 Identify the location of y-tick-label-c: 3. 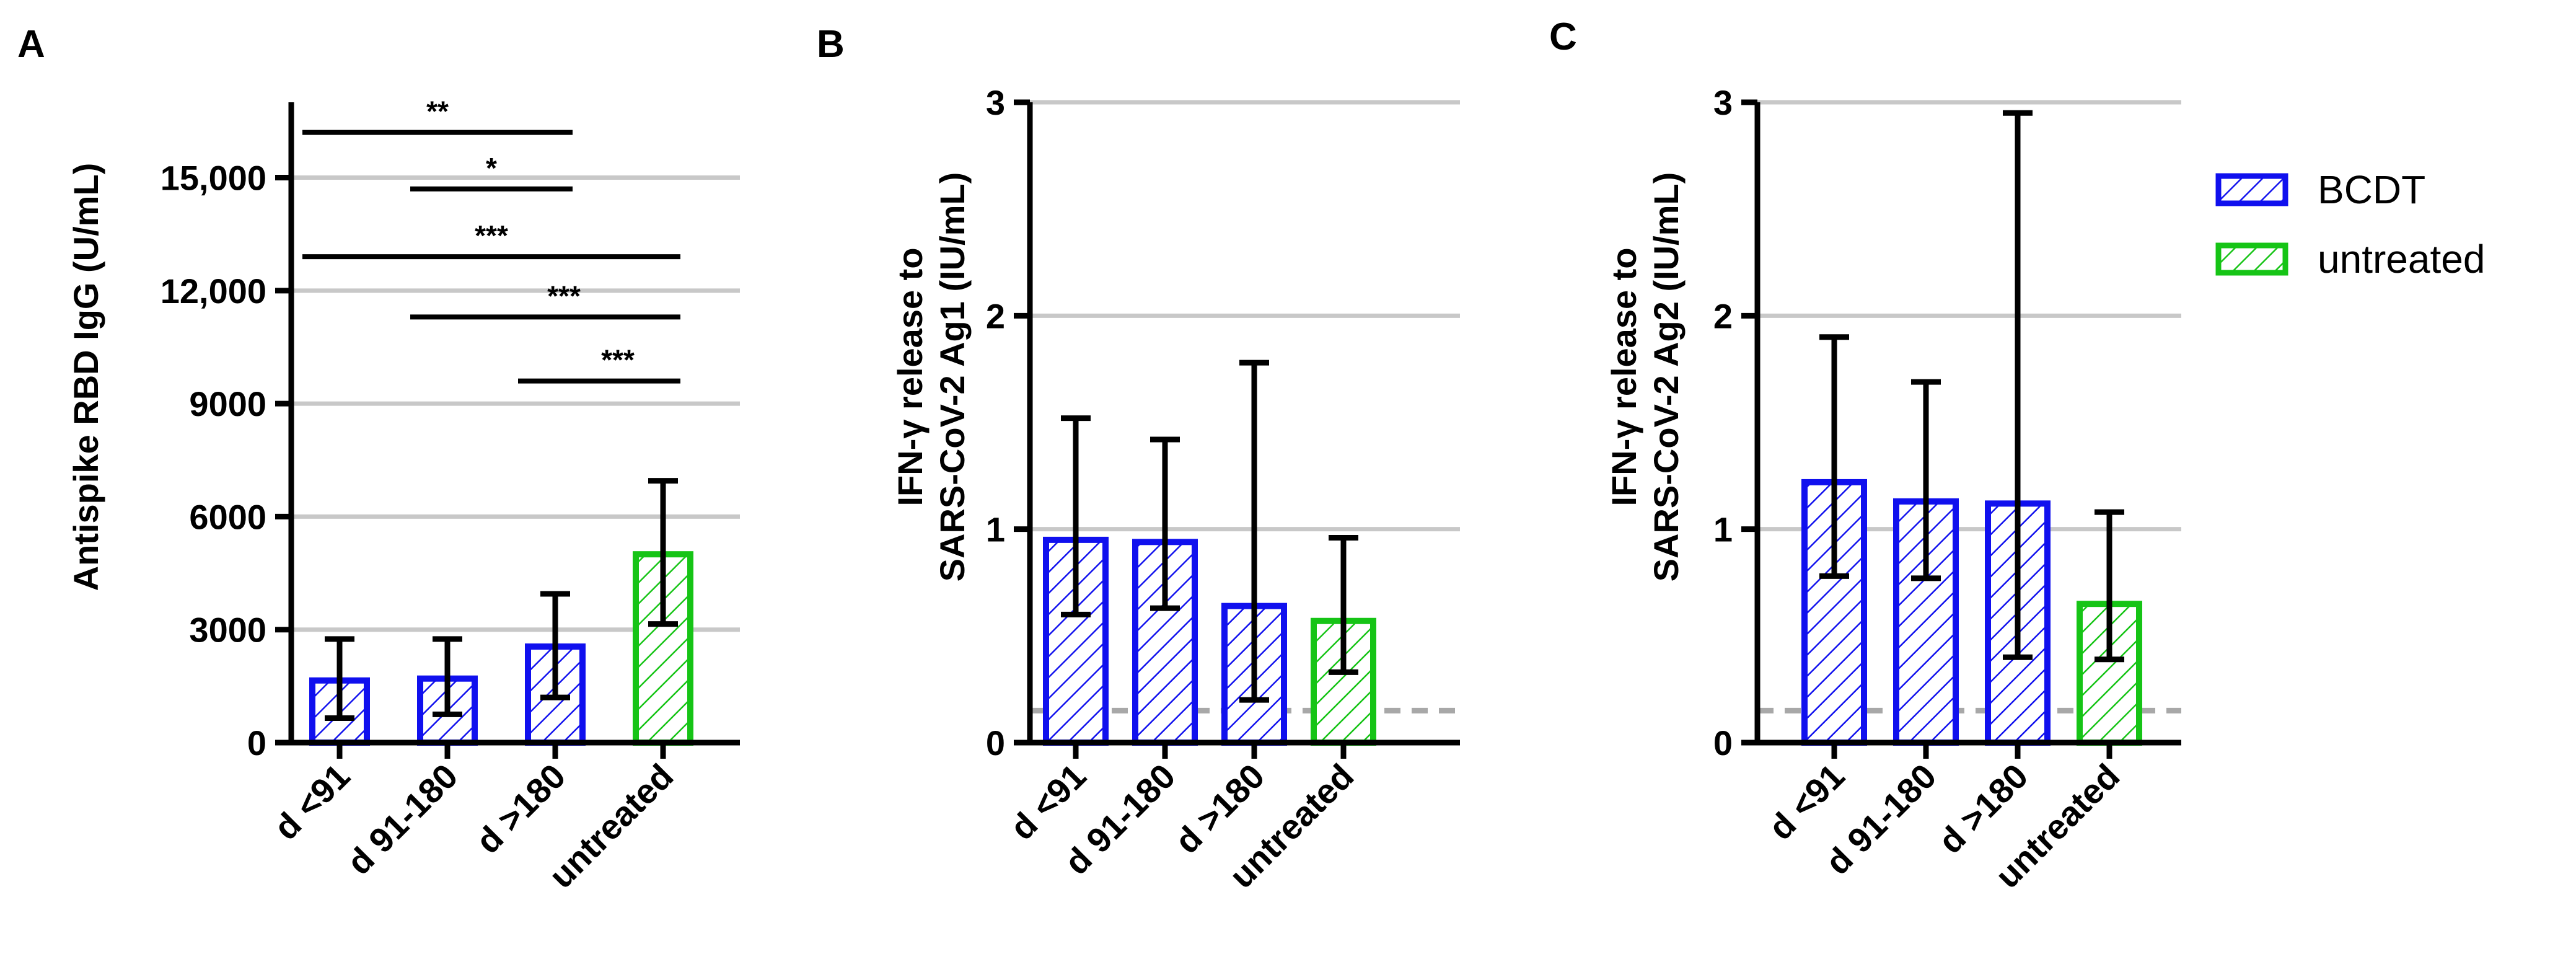
(1723, 102).